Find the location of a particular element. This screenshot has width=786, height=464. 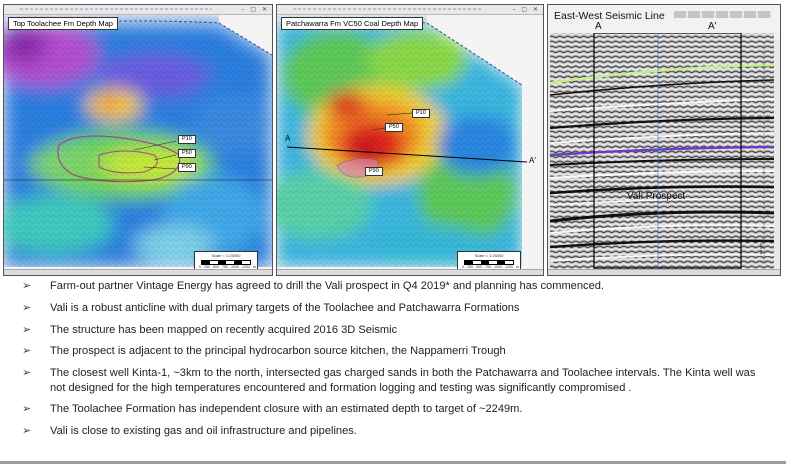

map-title: Patchawarra Fm VC50 Coal Depth Map is located at coordinates (352, 23).